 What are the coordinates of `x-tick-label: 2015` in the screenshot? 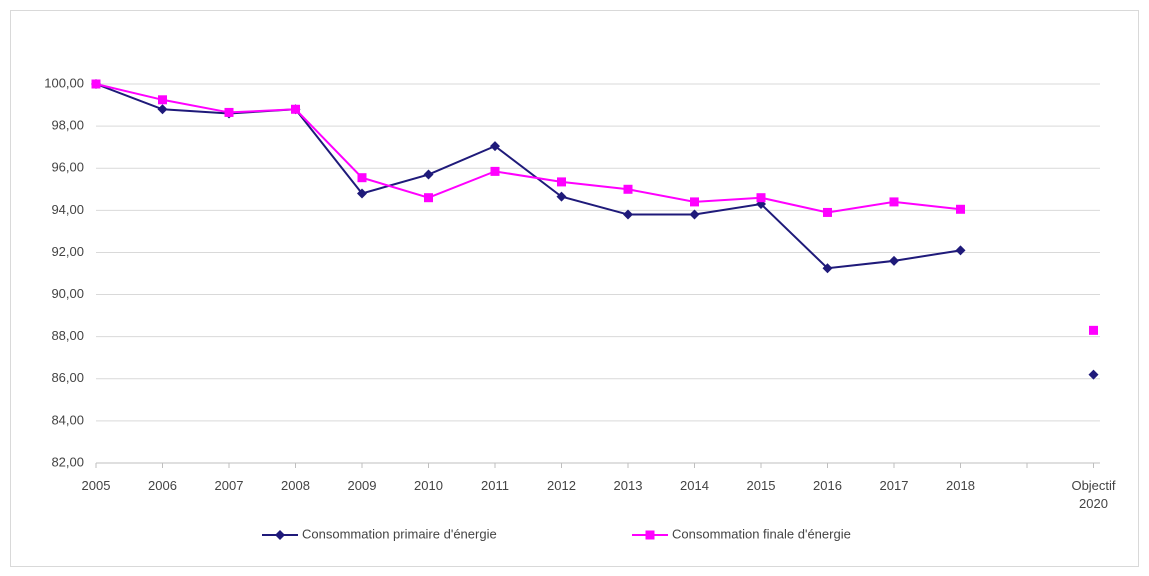 It's located at (761, 485).